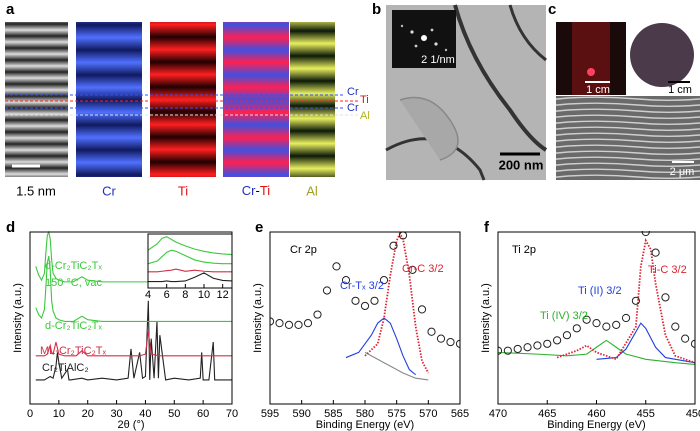 The image size is (700, 431). What do you see at coordinates (223, 295) in the screenshot?
I see `x-tick-label: 12` at bounding box center [223, 295].